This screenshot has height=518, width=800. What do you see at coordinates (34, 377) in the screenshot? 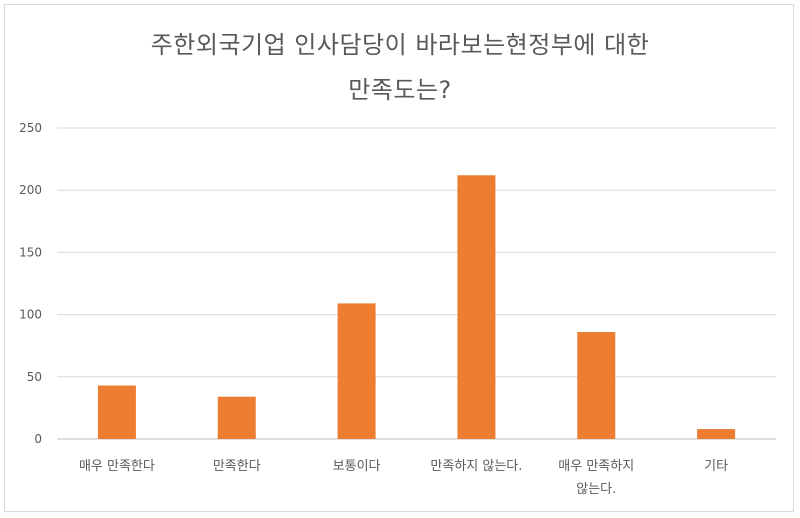
I see `y-tick-label: 50` at bounding box center [34, 377].